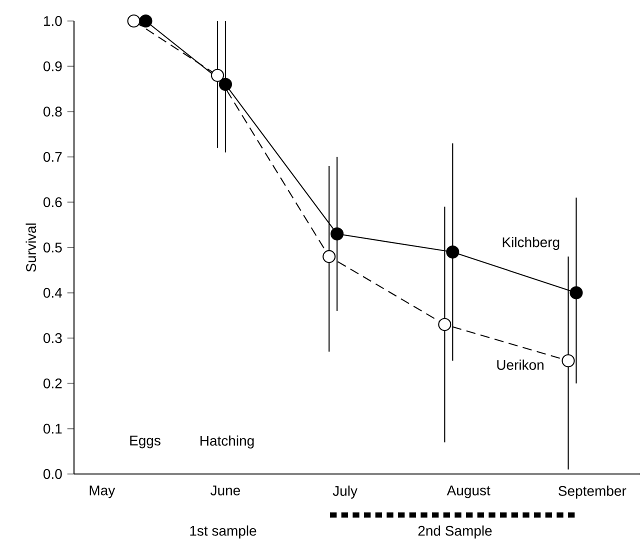 This screenshot has height=540, width=641. Describe the element at coordinates (52, 338) in the screenshot. I see `y-tick-label: 0.3` at that location.